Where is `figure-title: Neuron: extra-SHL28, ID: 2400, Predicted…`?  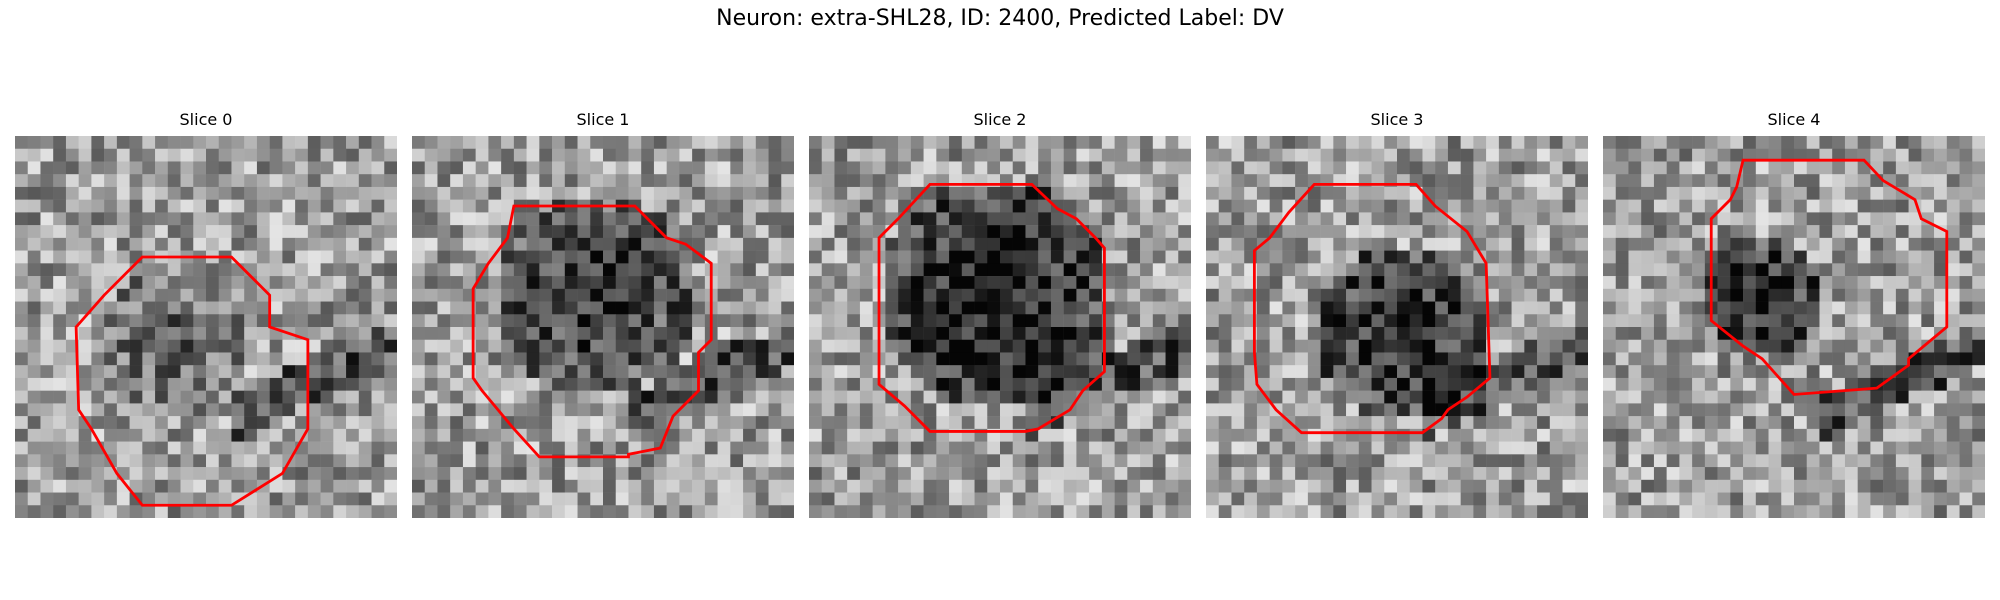 figure-title: Neuron: extra-SHL28, ID: 2400, Predicted… is located at coordinates (1000, 18).